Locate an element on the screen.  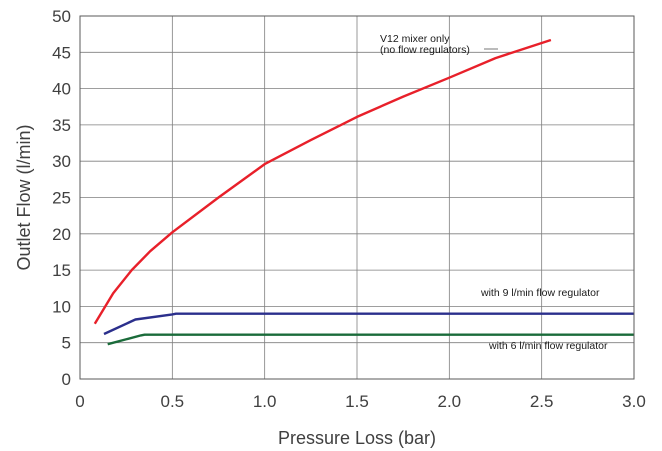
annotation-9-lmin-regulator: with 9 l/min flow regulator is located at coordinates (540, 293).